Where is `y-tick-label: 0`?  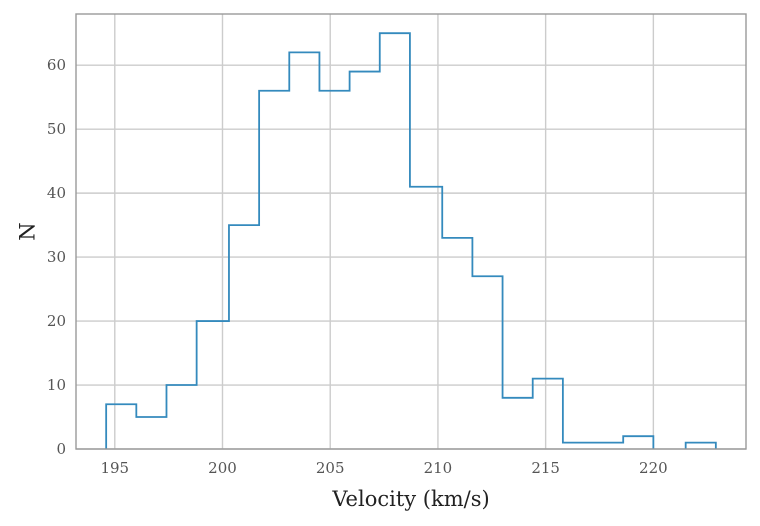
y-tick-label: 0 is located at coordinates (61, 449).